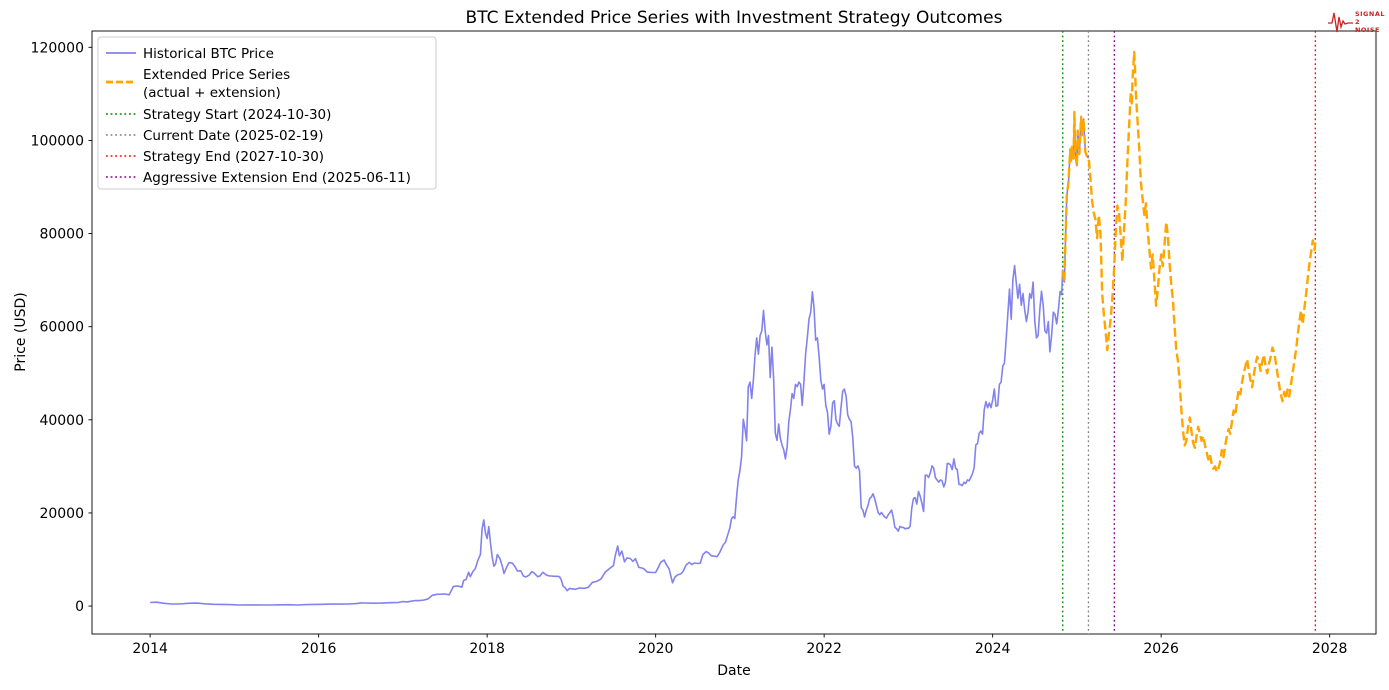 This screenshot has width=1389, height=690. Describe the element at coordinates (233, 136) in the screenshot. I see `legend-label: Current Date (2025-02-19)` at that location.